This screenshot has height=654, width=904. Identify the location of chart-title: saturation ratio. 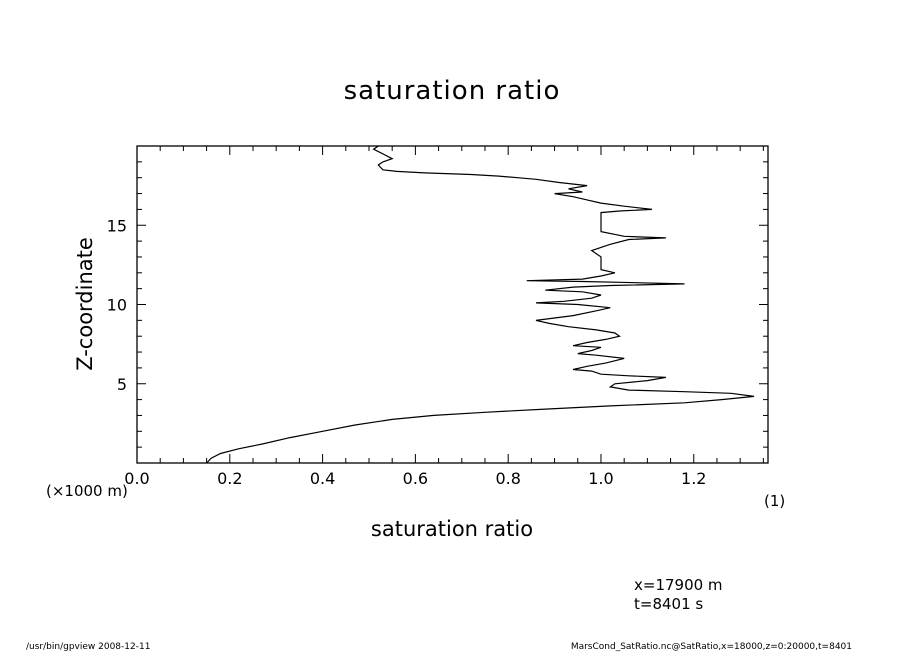
(452, 91).